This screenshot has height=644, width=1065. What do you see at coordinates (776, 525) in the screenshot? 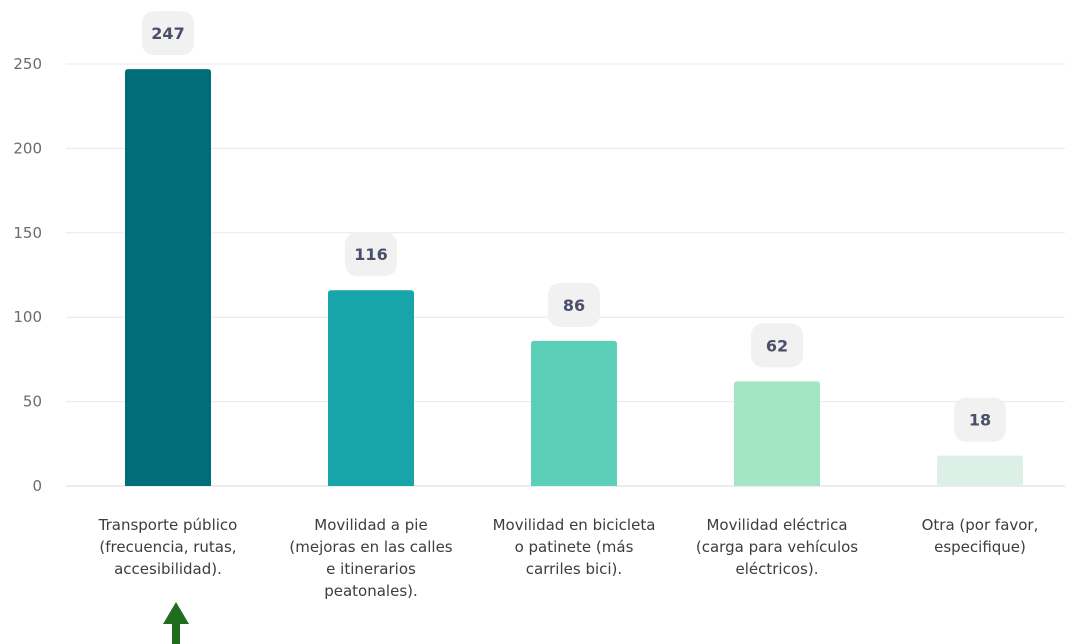
I see `x-tick-label-line: Movilidad eléctrica` at bounding box center [776, 525].